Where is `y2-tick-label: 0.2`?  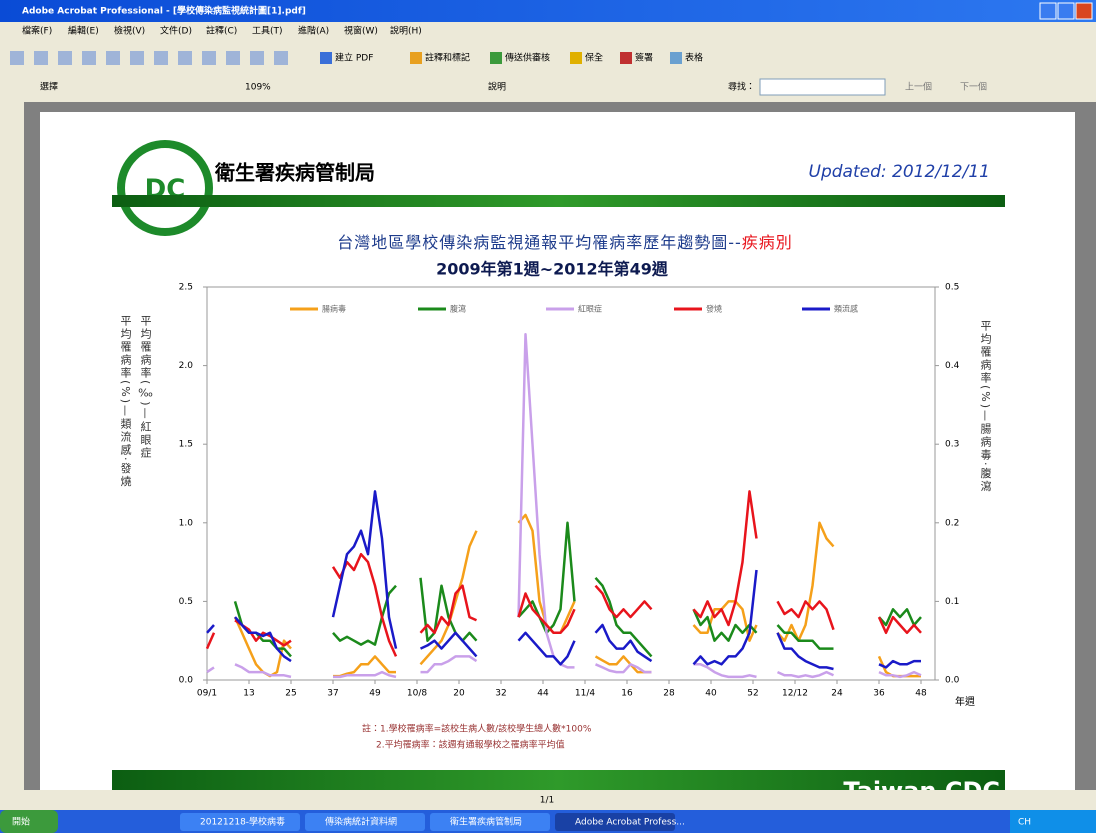
y2-tick-label: 0.2 is located at coordinates (952, 523).